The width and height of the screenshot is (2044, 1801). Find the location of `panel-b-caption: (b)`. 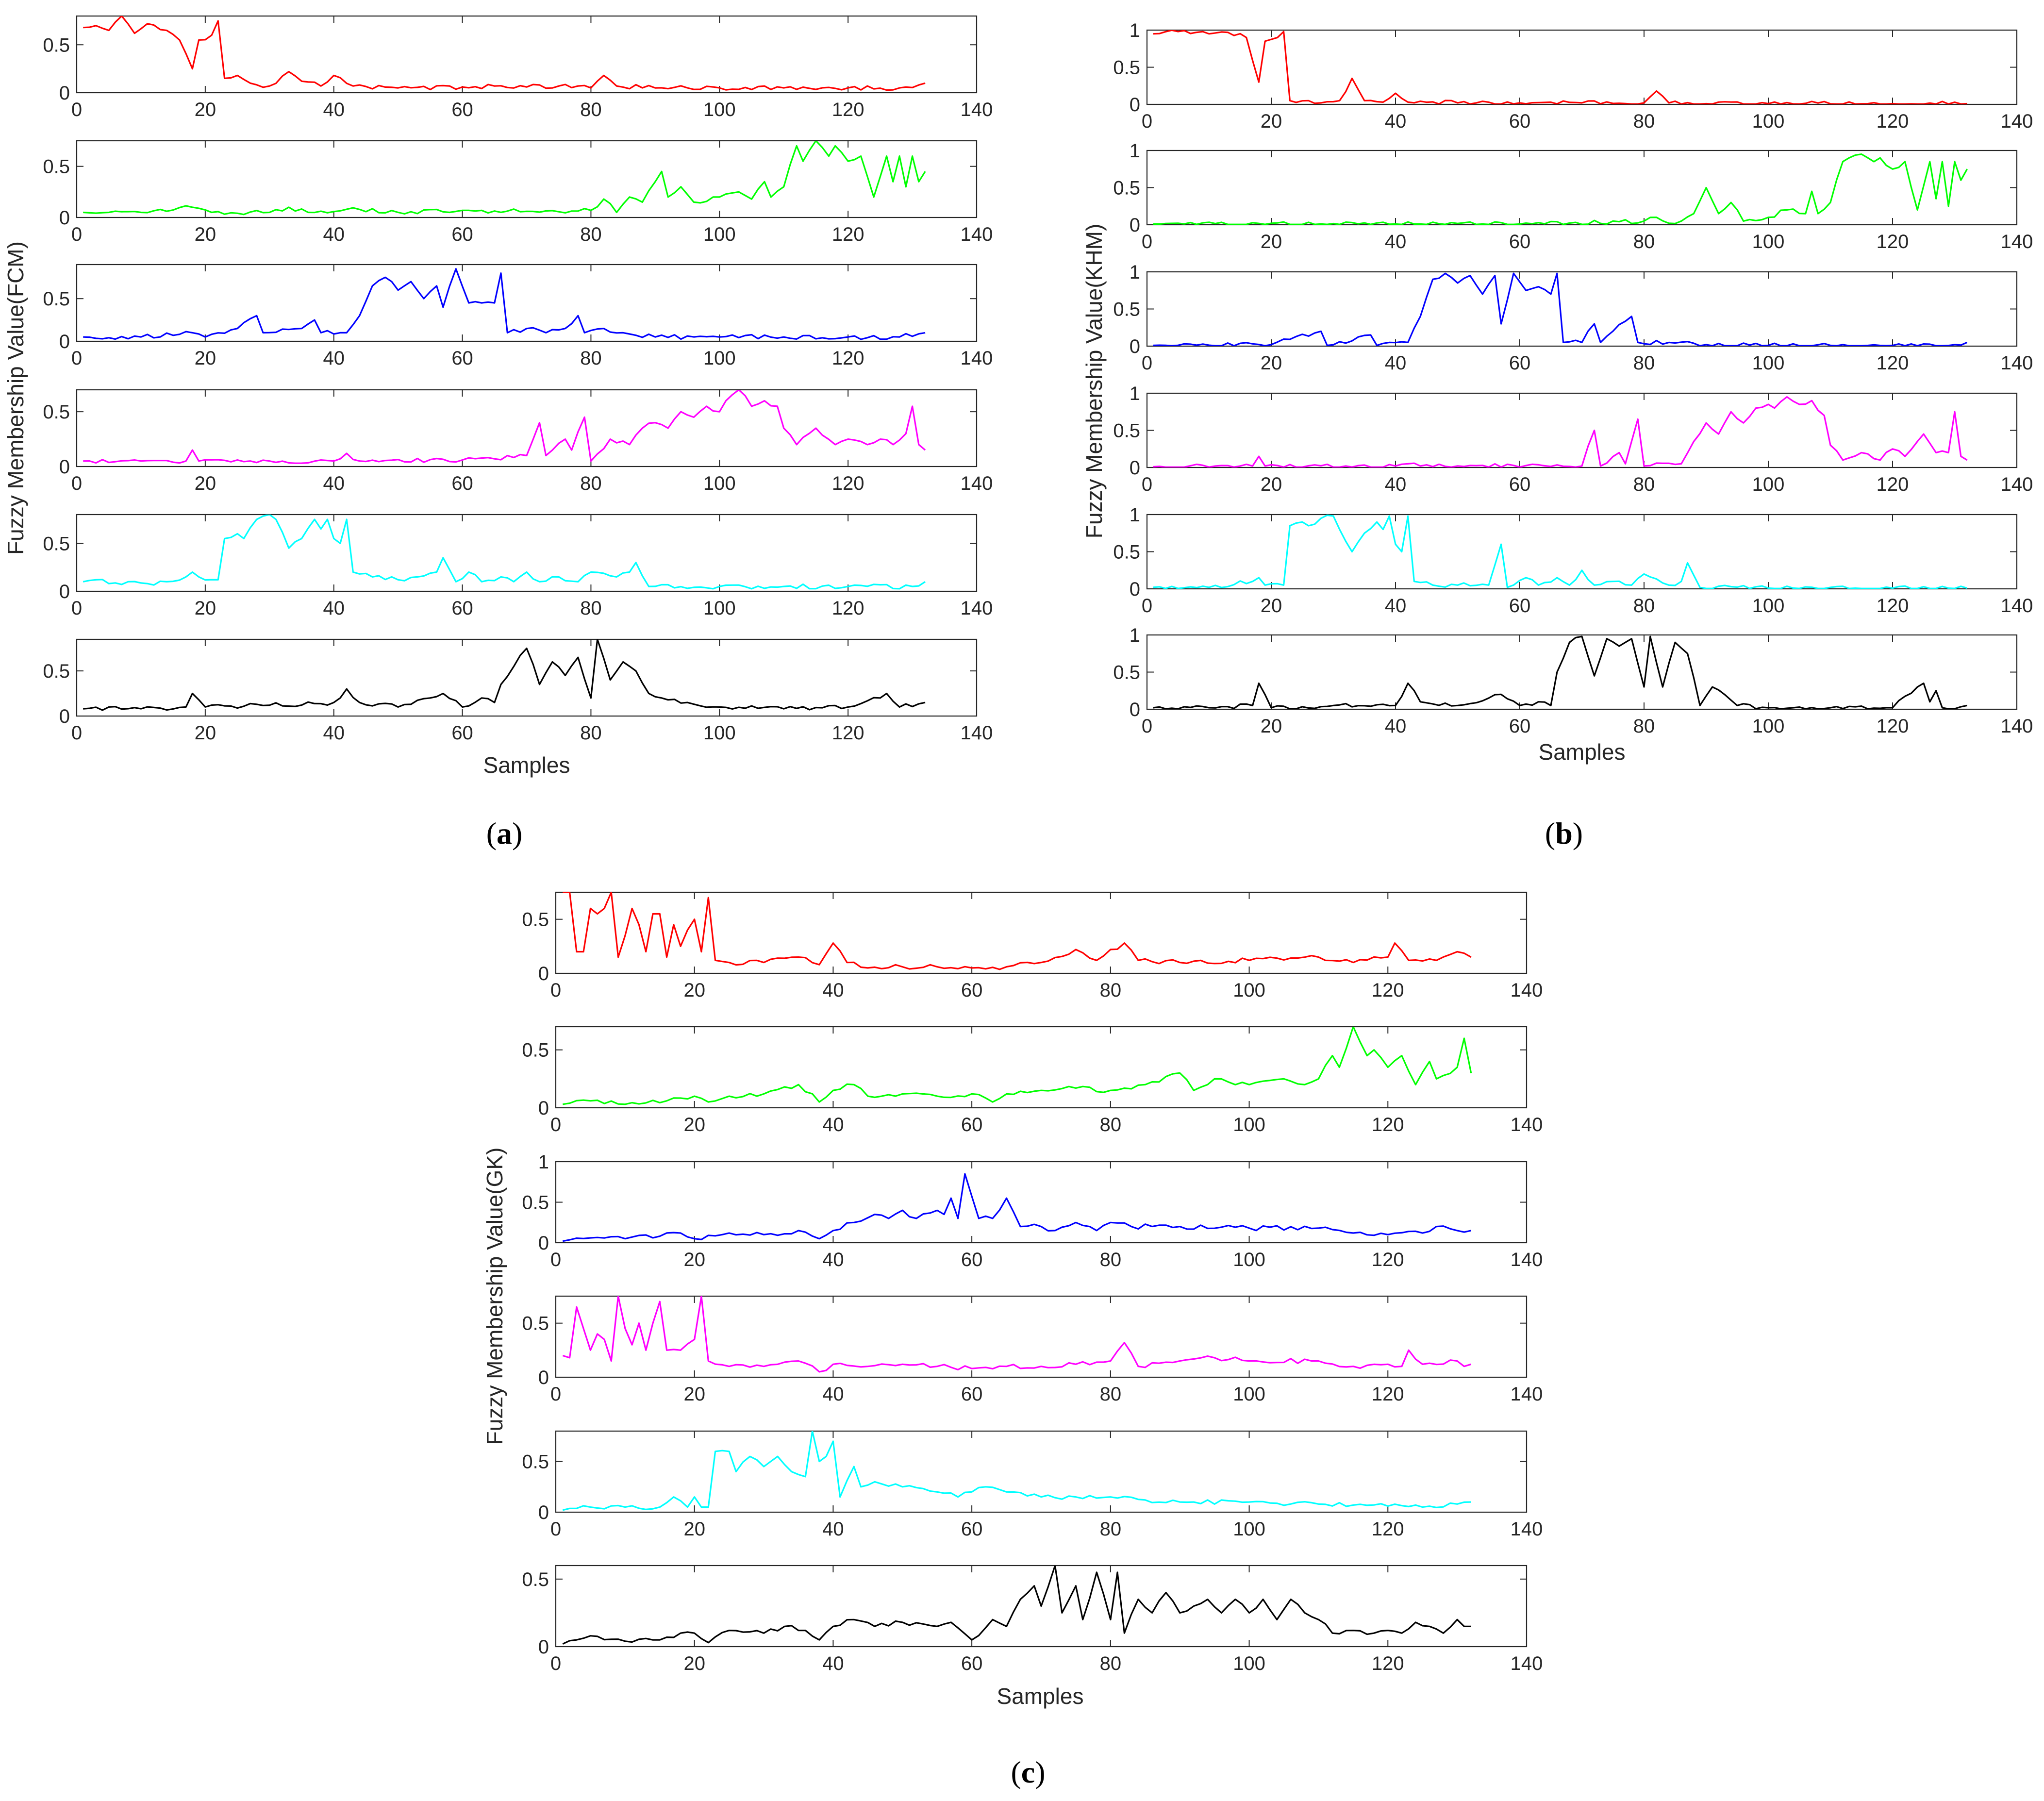

panel-b-caption: (b) is located at coordinates (1564, 833).